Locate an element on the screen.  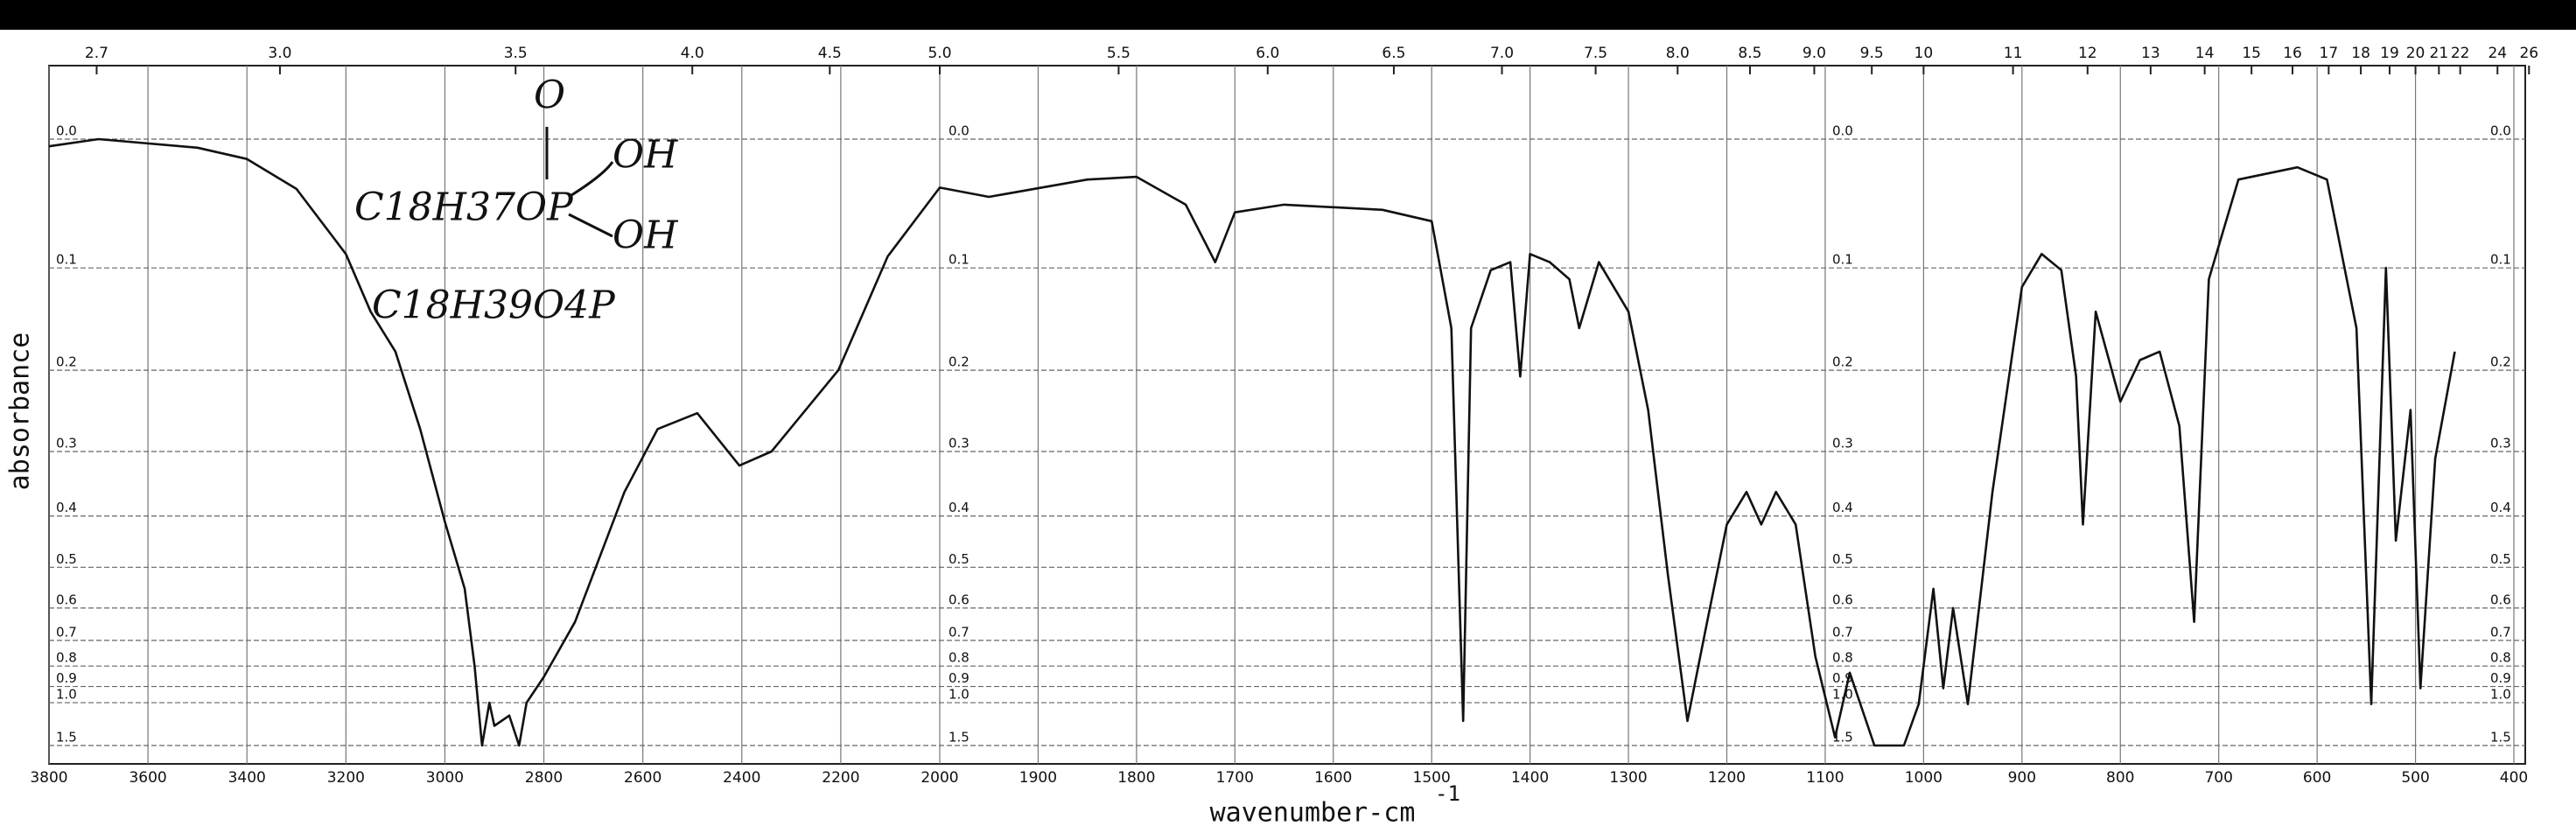
x2-tick-label: 6.0 is located at coordinates (1267, 53).